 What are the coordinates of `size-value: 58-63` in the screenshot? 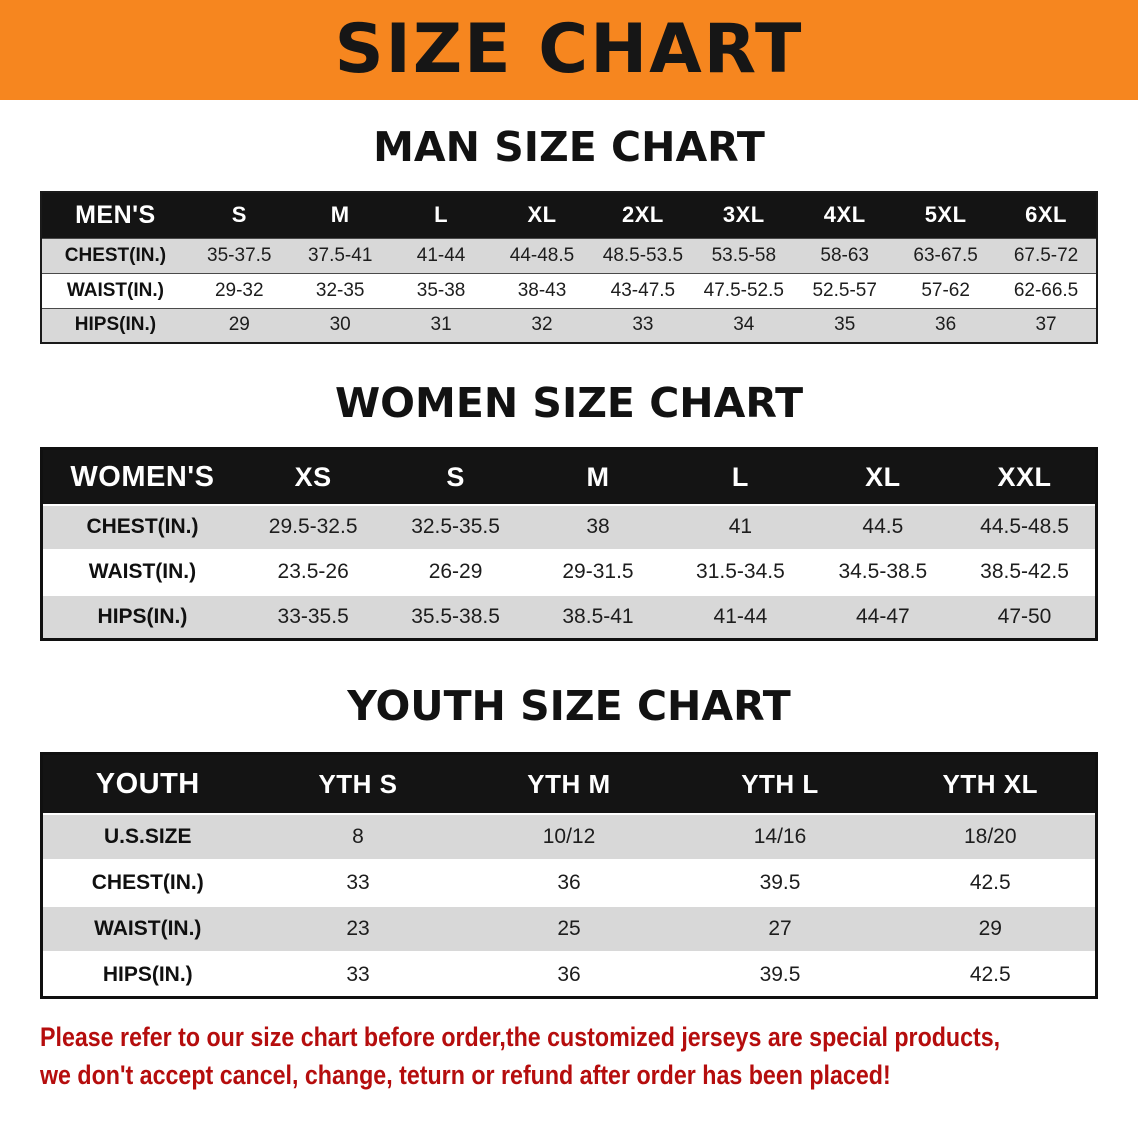 It's located at (845, 255).